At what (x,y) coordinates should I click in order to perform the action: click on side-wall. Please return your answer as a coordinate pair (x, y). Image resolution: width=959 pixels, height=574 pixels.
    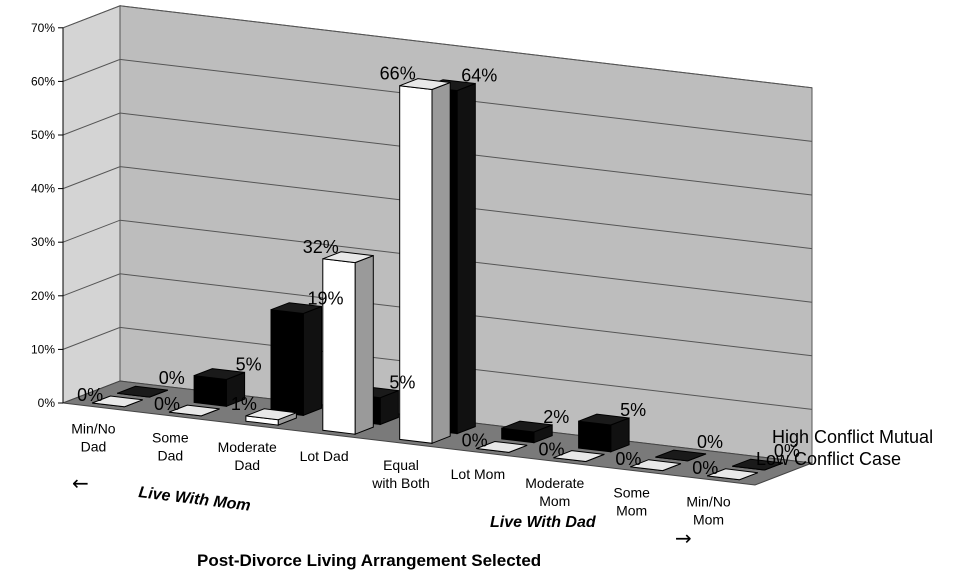
    Looking at the image, I should click on (91, 204).